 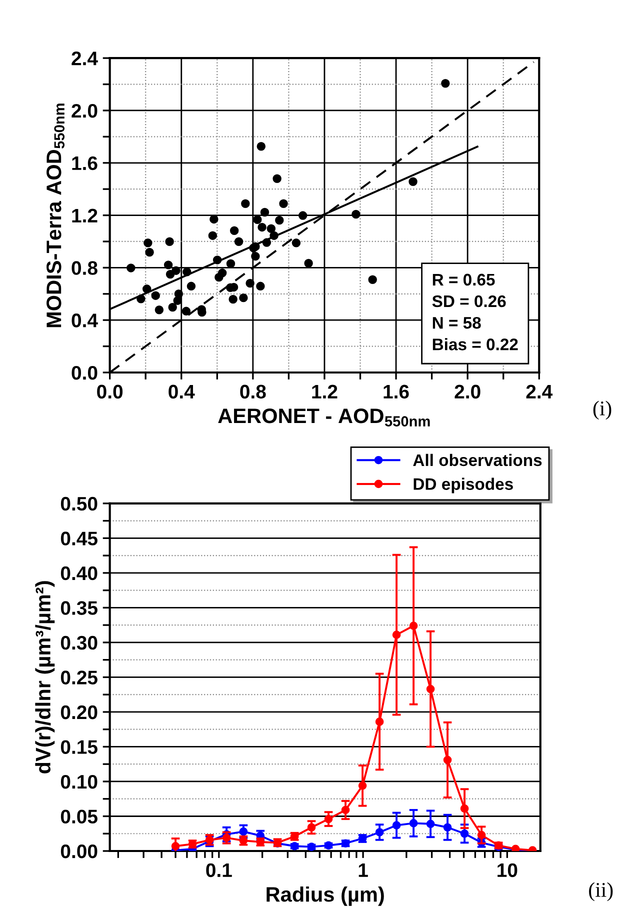 I want to click on y-tick-label: 0.40, so click(x=79, y=573).